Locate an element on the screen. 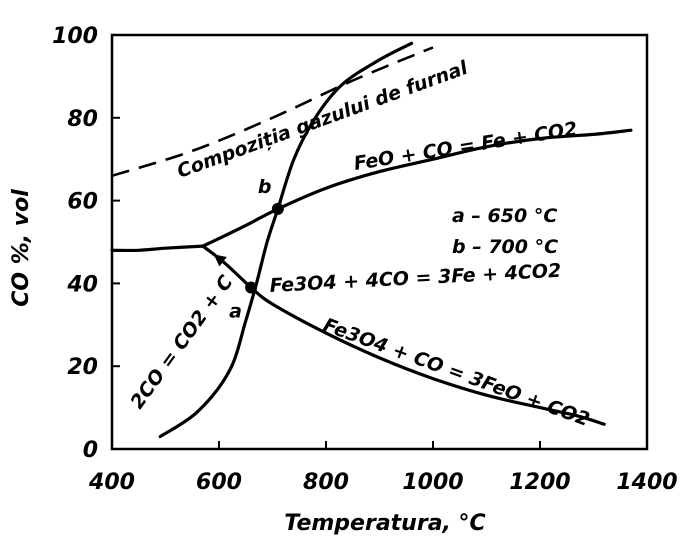 The image size is (691, 542). point-b-label: b is located at coordinates (265, 187).